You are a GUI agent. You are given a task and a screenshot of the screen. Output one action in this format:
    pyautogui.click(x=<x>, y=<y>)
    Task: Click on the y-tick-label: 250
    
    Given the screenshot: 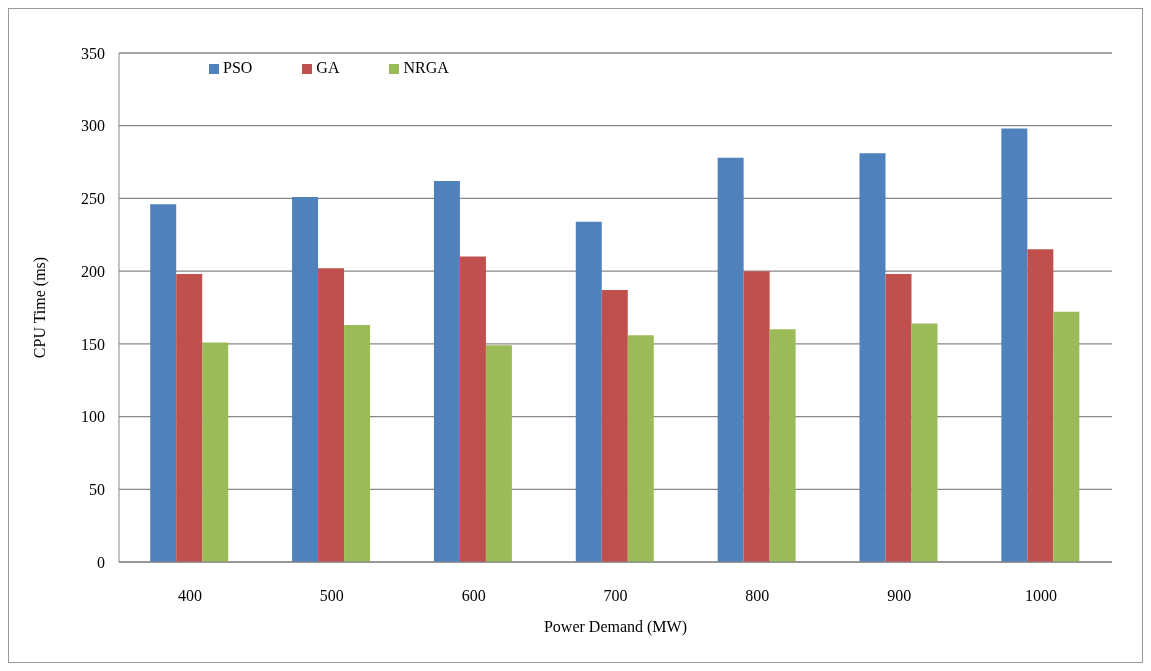 What is the action you would take?
    pyautogui.click(x=93, y=199)
    